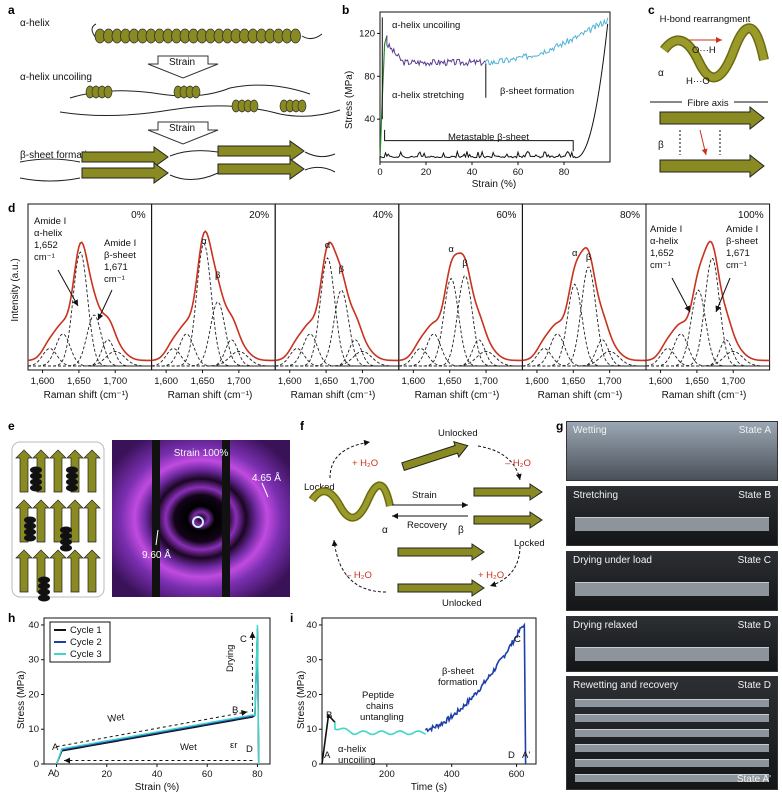 The height and width of the screenshot is (799, 782). I want to click on c-ho-1: H···O, so click(698, 81).